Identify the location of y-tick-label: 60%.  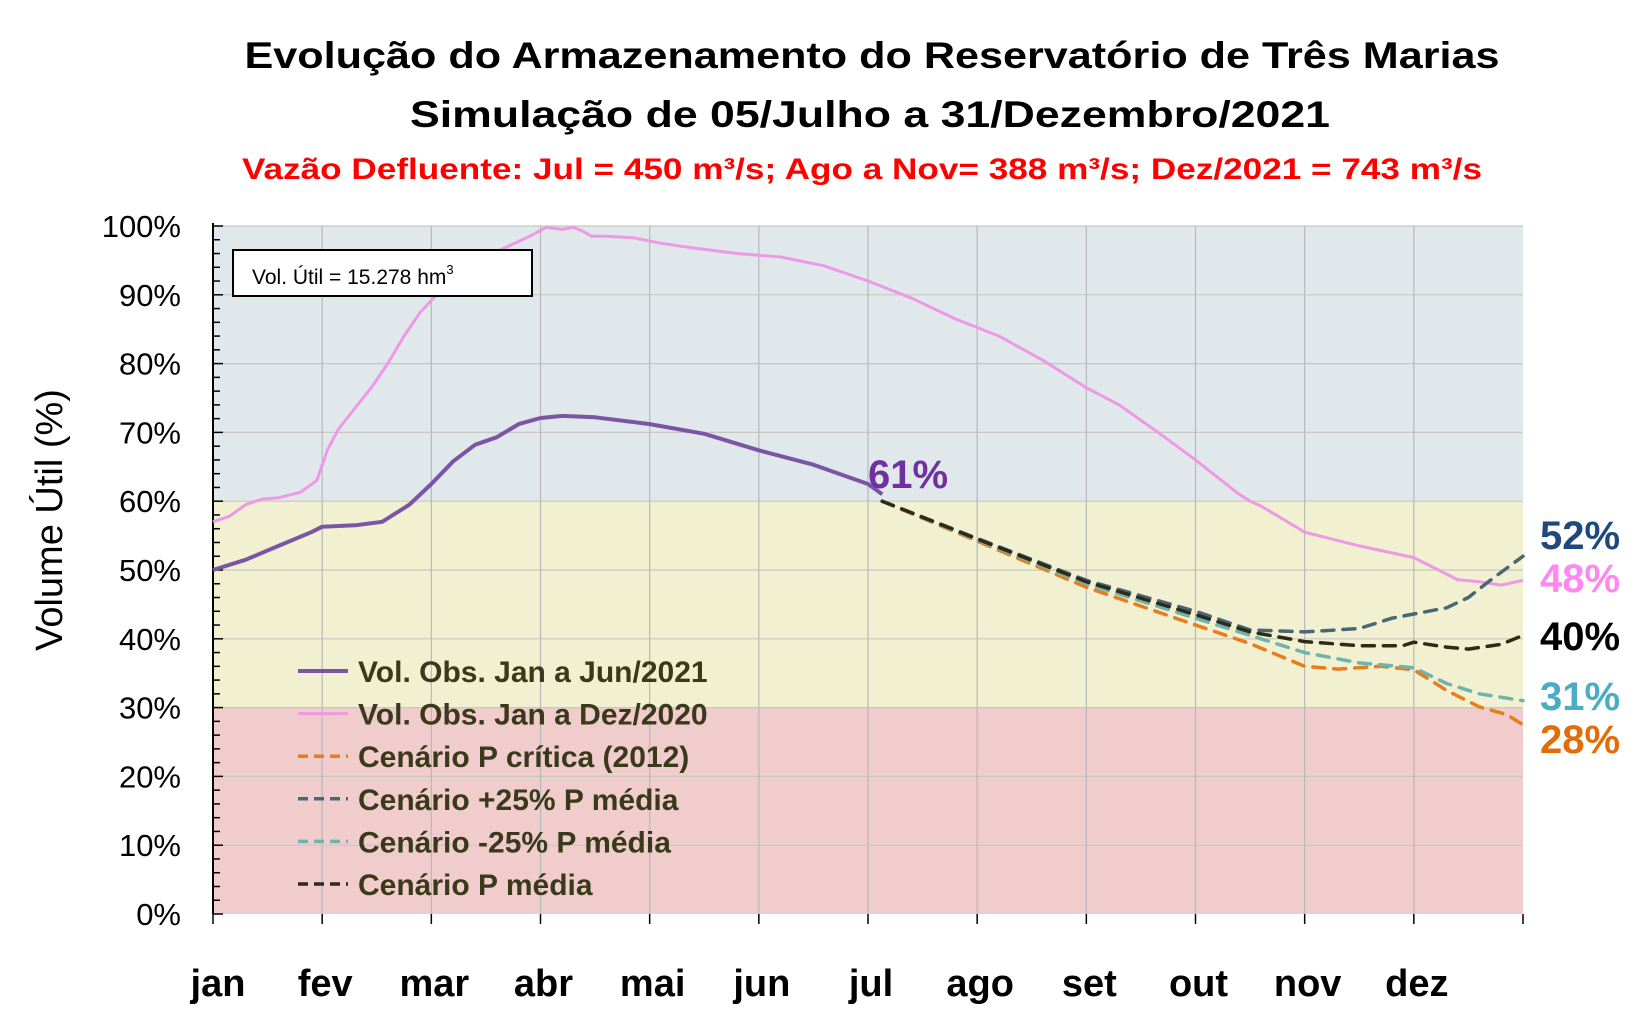
(150, 501).